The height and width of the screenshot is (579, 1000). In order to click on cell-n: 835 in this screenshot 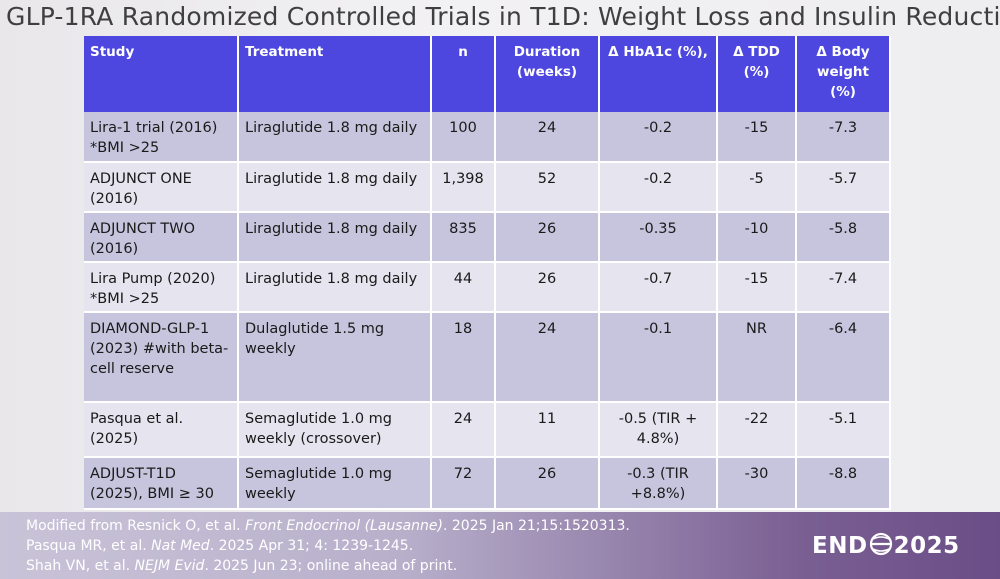, I will do `click(463, 237)`.